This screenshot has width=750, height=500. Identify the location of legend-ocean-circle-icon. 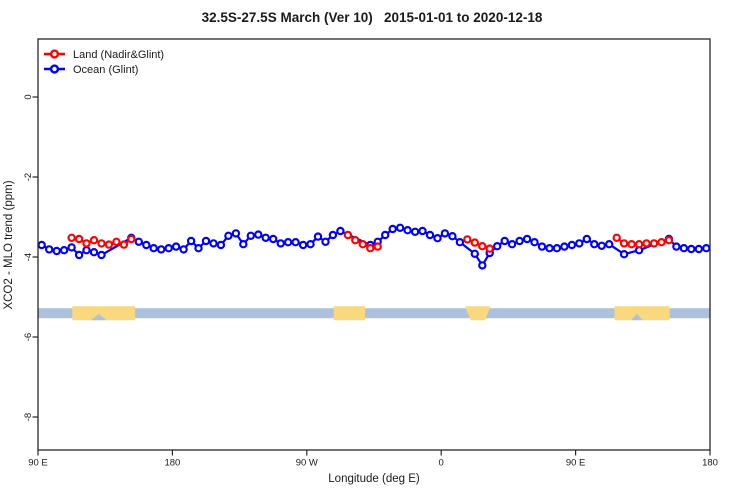
(54, 69).